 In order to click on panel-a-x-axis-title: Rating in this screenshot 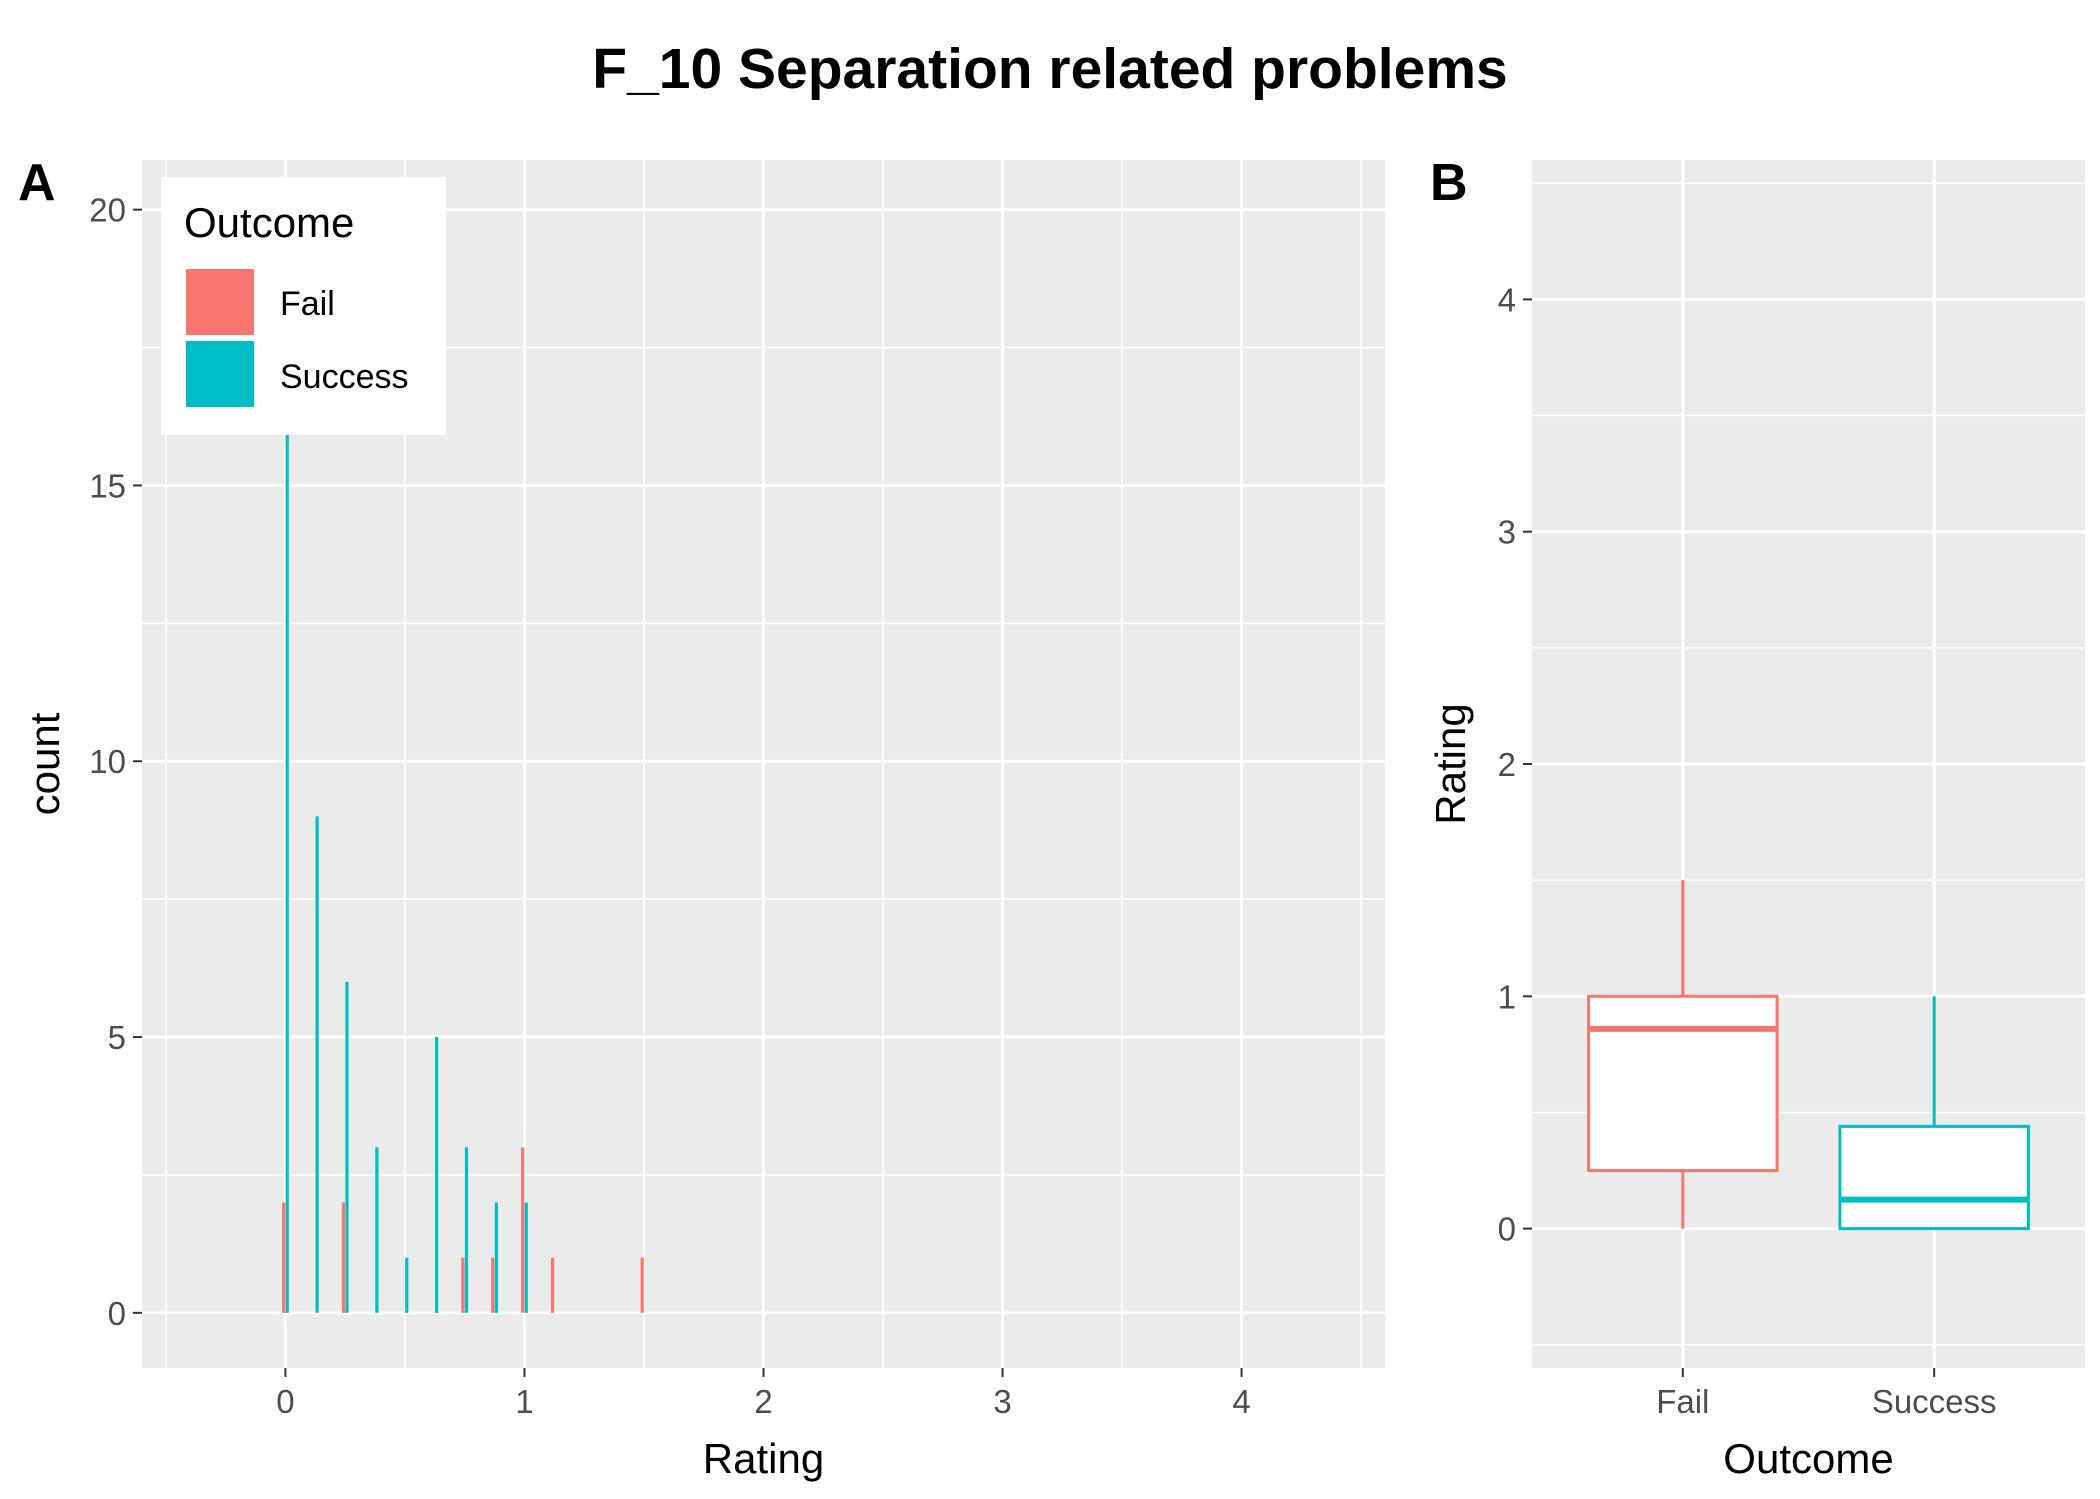, I will do `click(763, 1458)`.